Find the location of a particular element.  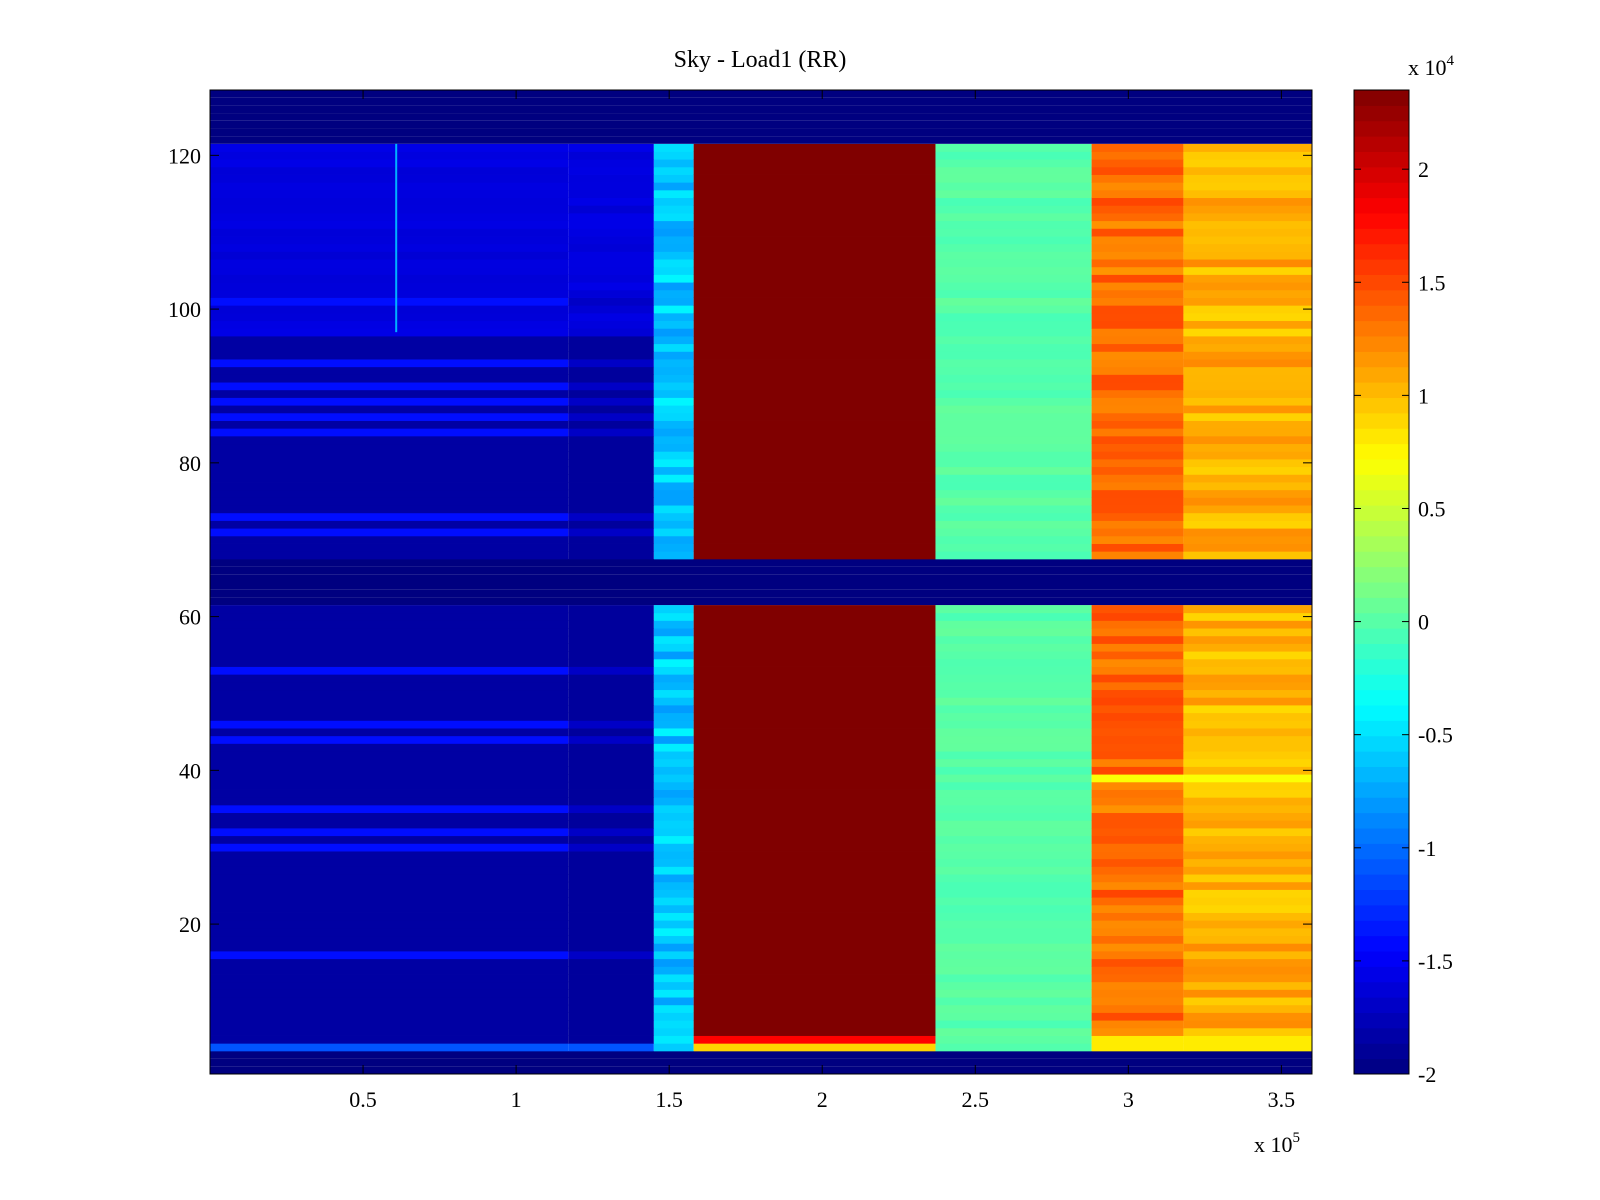

colorbar-multiplier-base: x 10 is located at coordinates (1427, 67).